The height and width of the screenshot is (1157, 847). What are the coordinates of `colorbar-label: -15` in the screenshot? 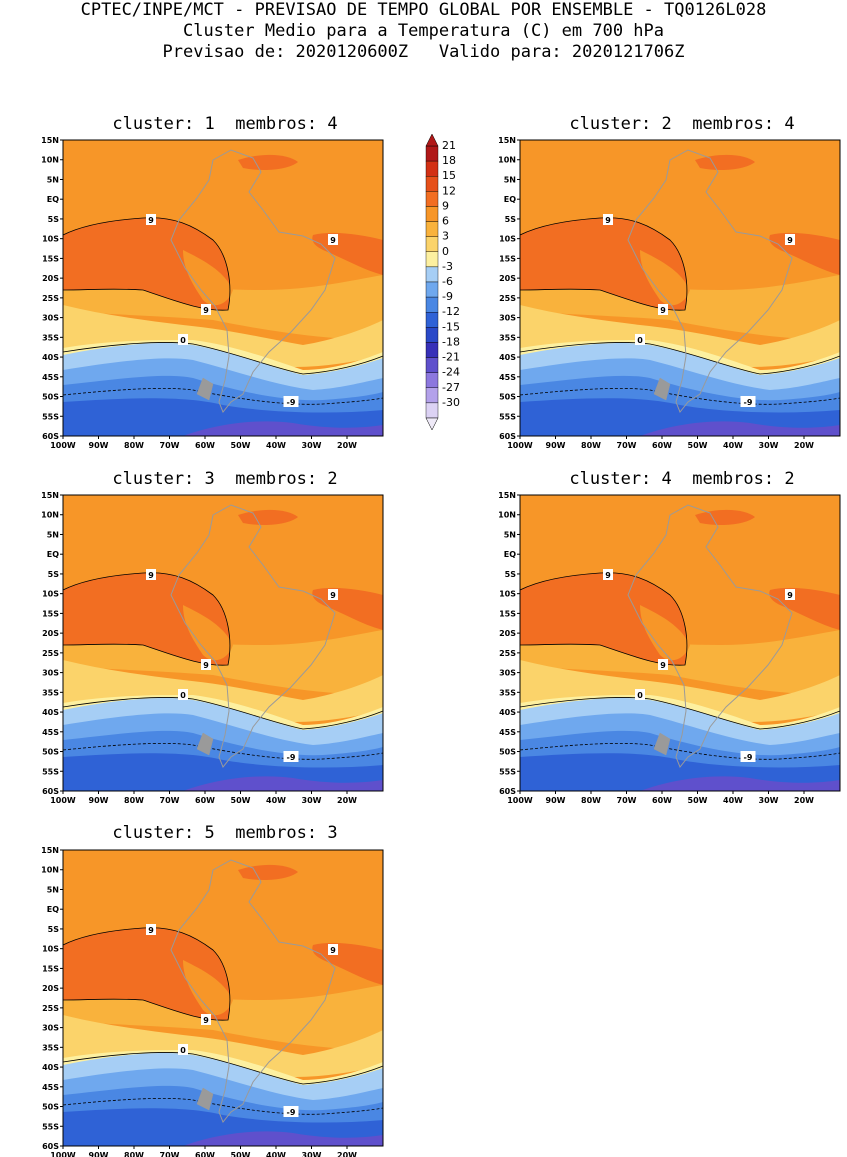 It's located at (451, 326).